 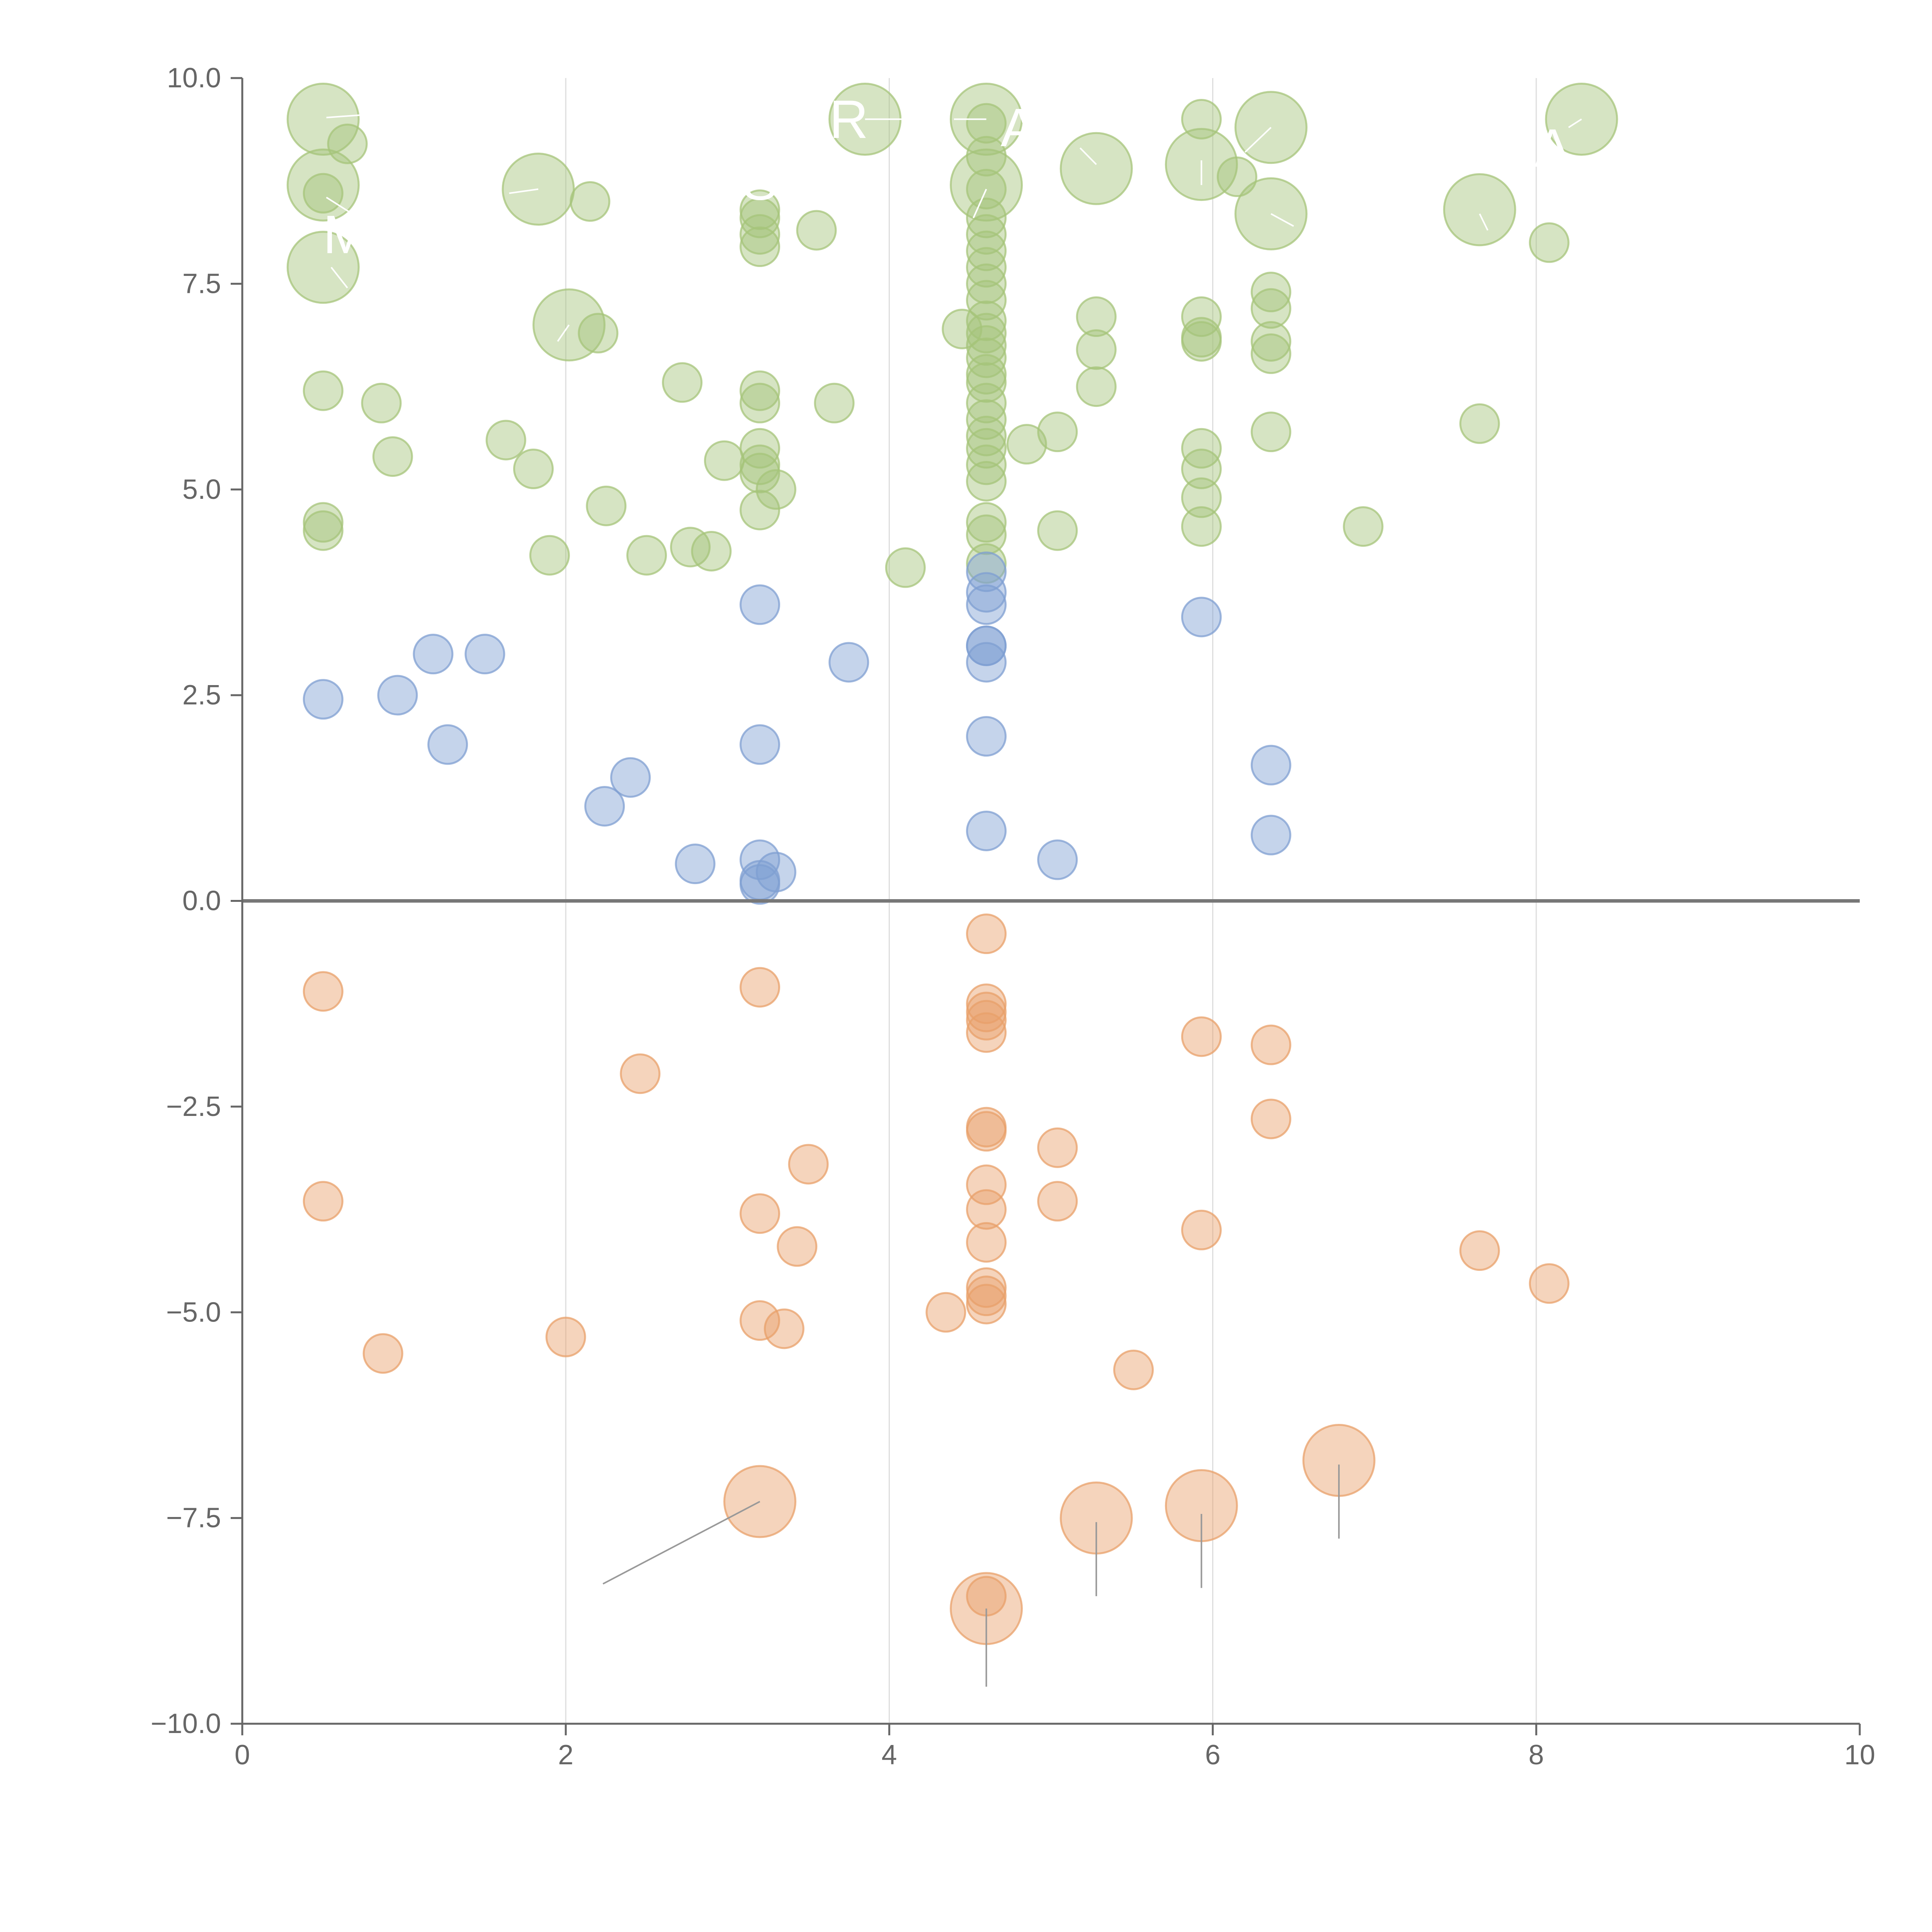 What do you see at coordinates (202, 695) in the screenshot?
I see `y-tick-label: 2.5` at bounding box center [202, 695].